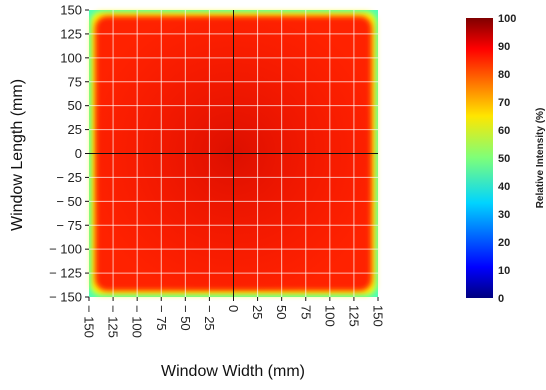 Image resolution: width=546 pixels, height=390 pixels. Describe the element at coordinates (71, 57) in the screenshot. I see `y-tick-label: 100` at that location.